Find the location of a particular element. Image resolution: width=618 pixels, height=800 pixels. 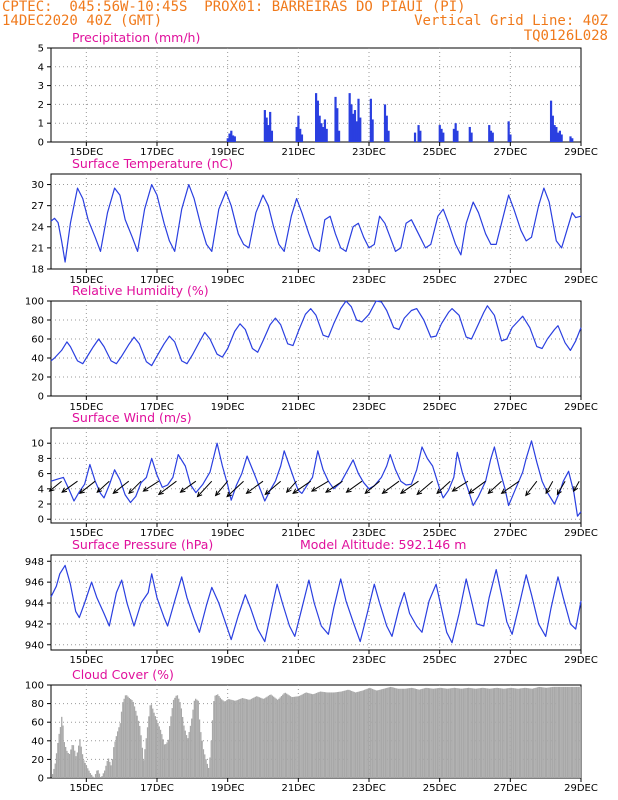

wind-frame is located at coordinates (316, 475).